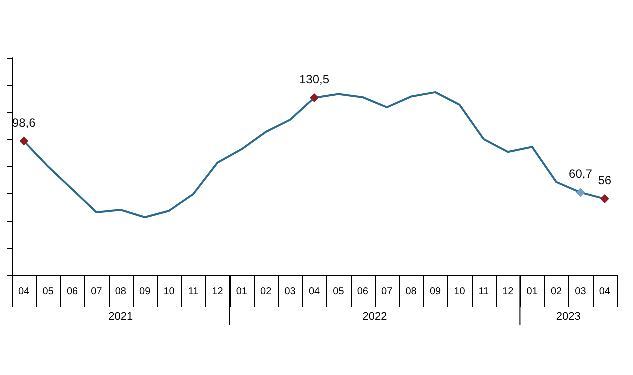 This screenshot has height=375, width=633. What do you see at coordinates (568, 317) in the screenshot?
I see `text: 2023` at bounding box center [568, 317].